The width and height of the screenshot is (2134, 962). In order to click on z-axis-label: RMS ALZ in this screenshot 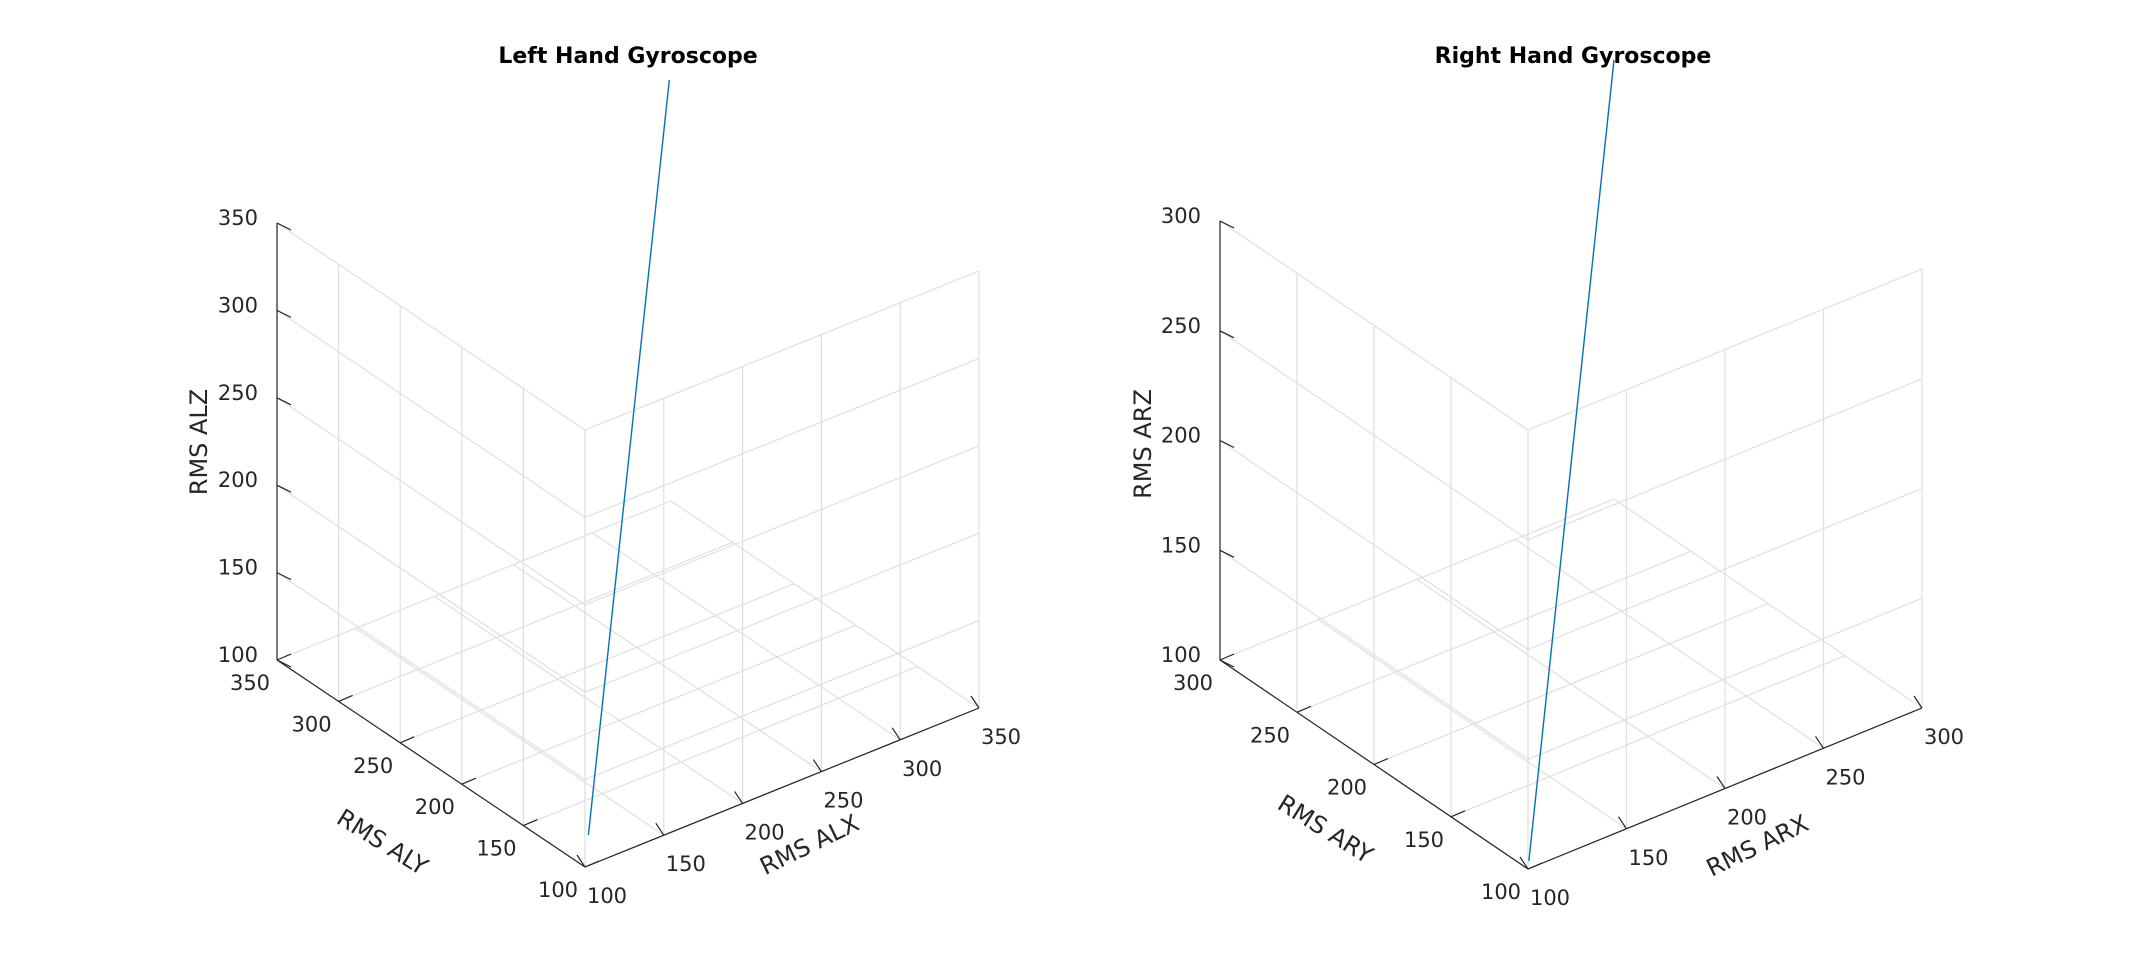, I will do `click(199, 442)`.